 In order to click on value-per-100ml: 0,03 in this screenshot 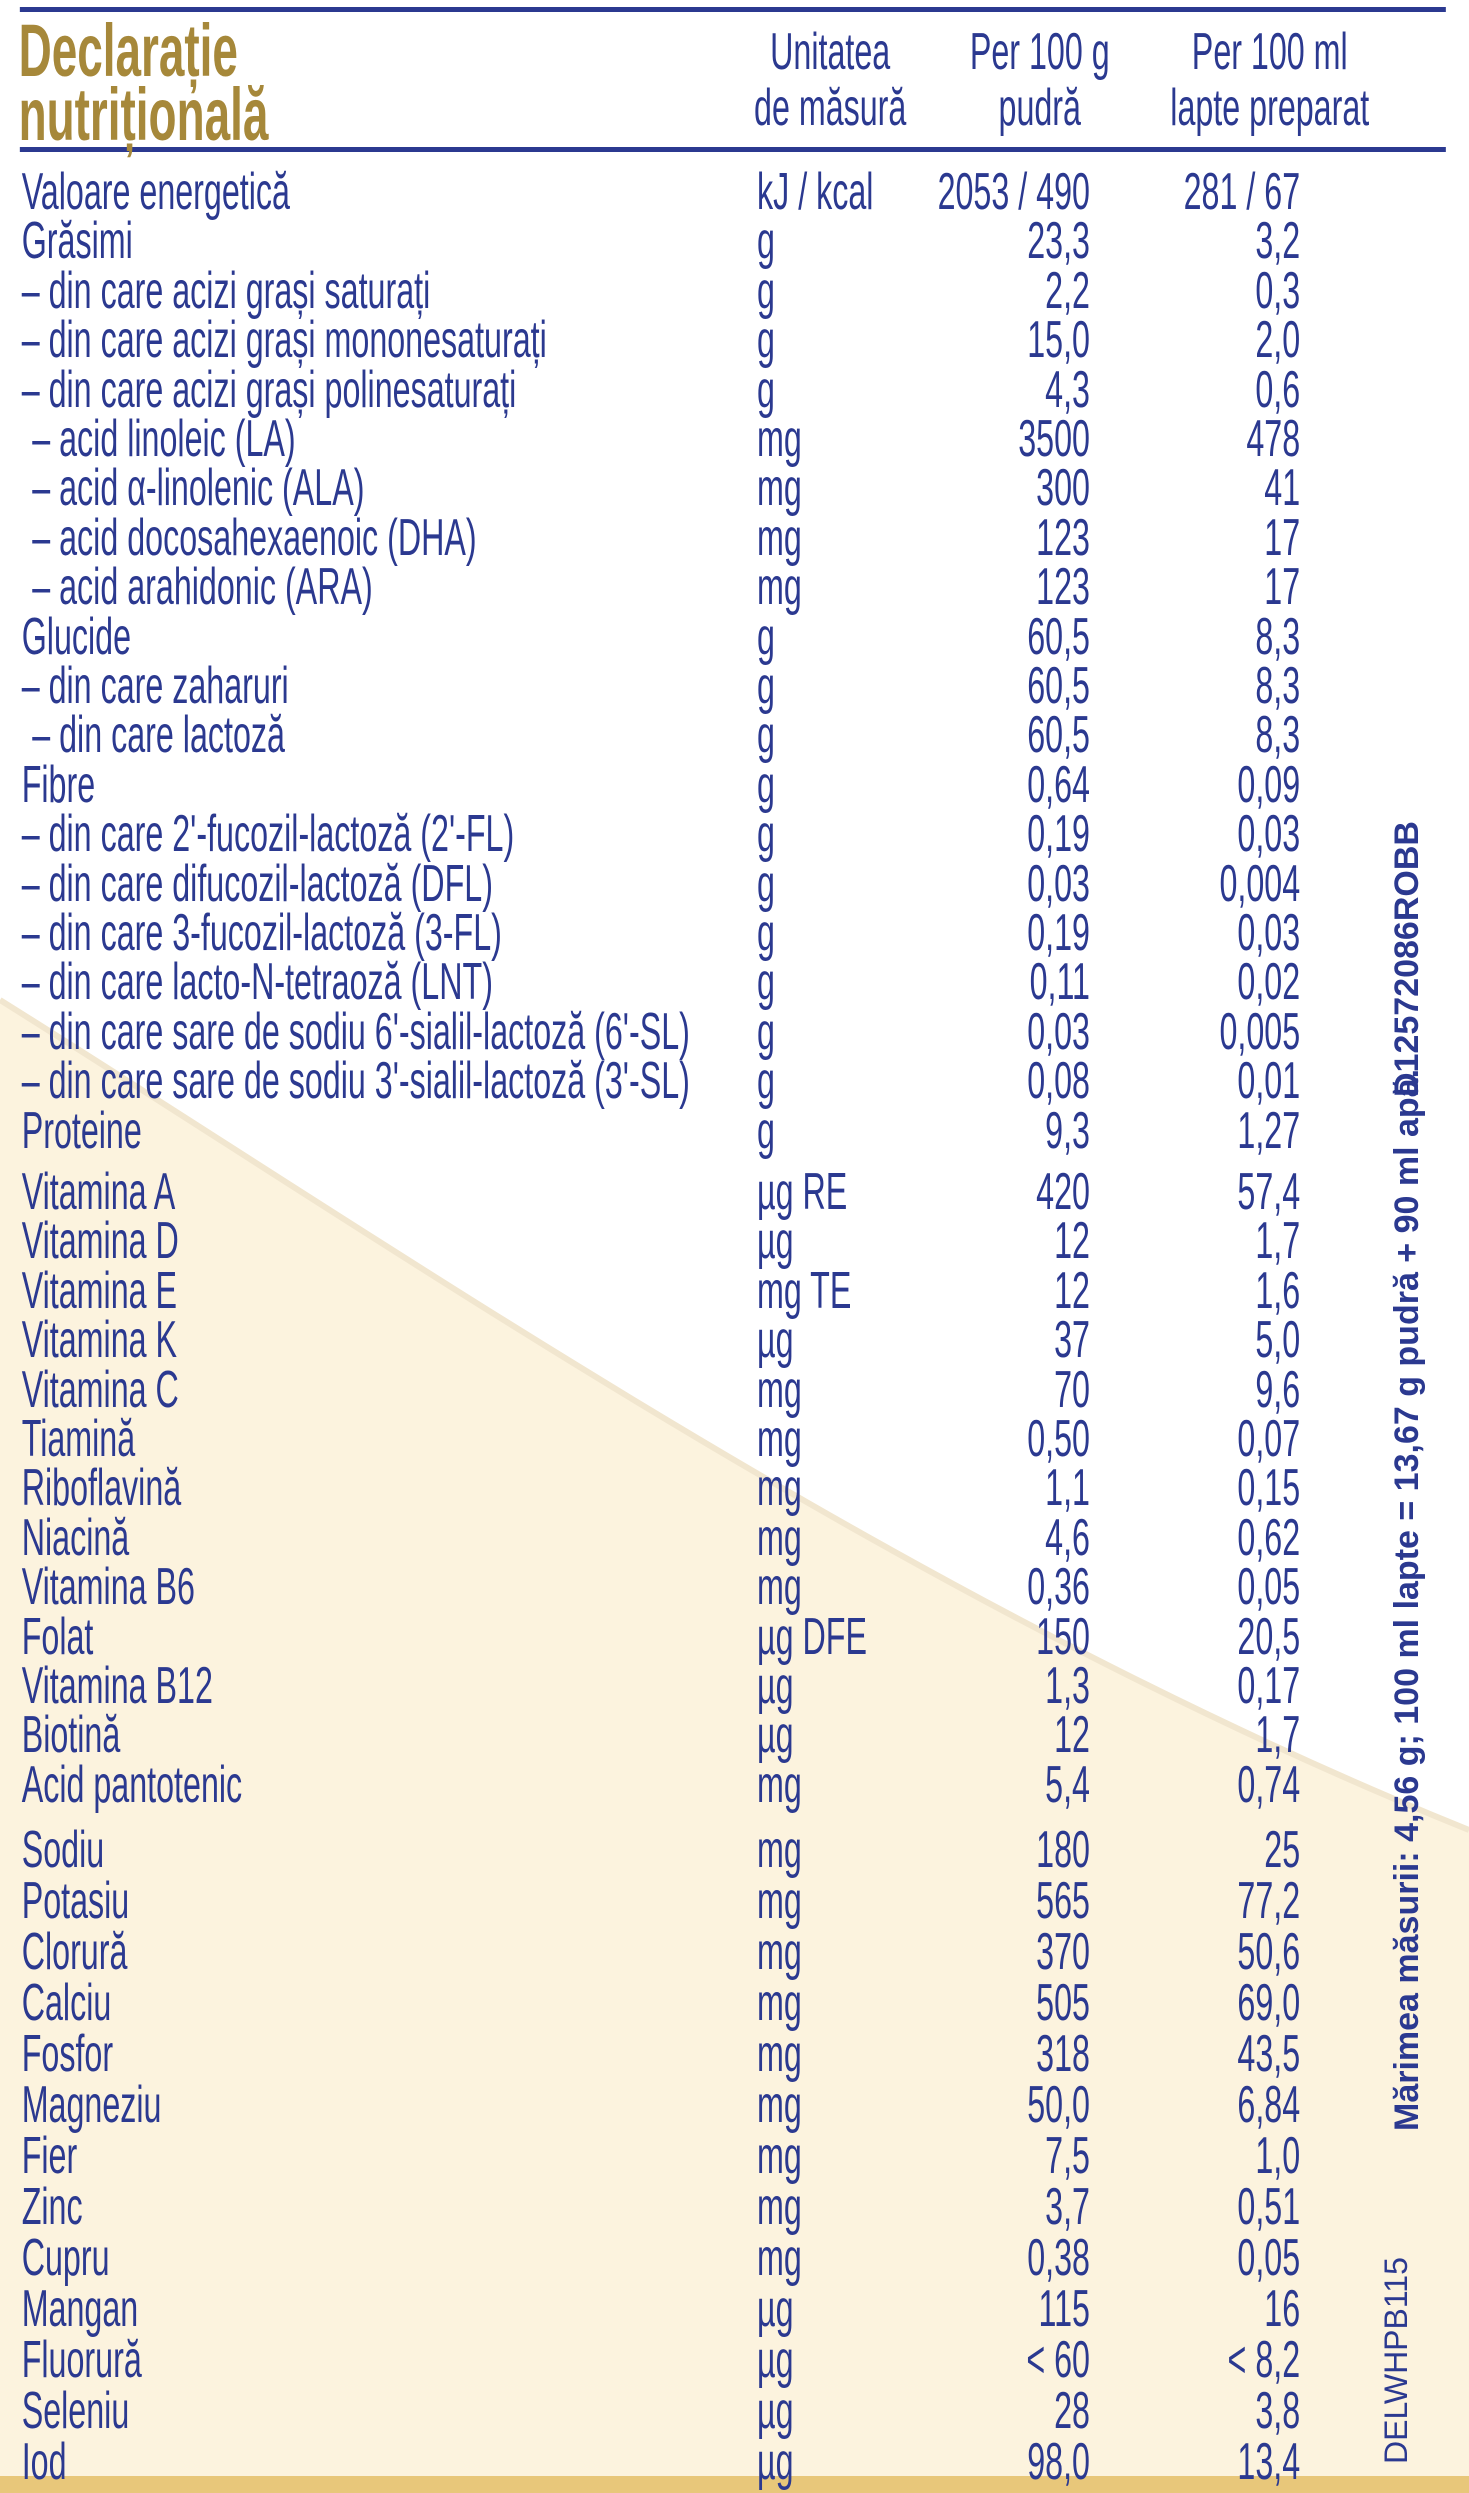, I will do `click(1269, 933)`.